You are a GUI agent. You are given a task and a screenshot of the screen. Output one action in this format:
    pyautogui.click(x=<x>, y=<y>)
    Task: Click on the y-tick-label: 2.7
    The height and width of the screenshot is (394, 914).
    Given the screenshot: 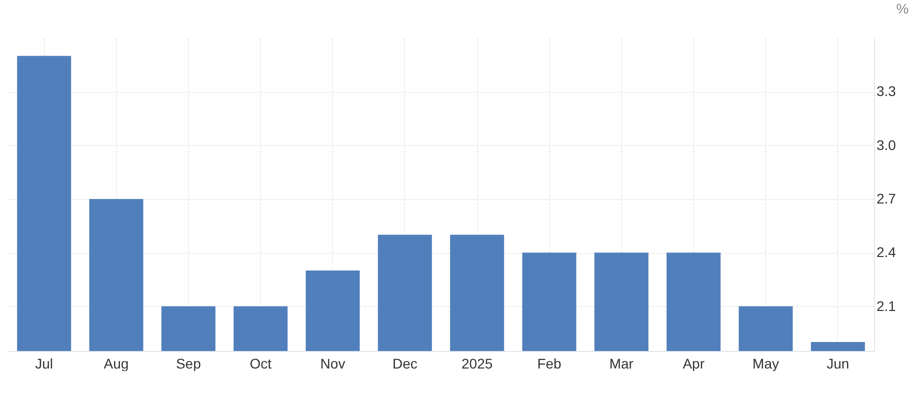 What is the action you would take?
    pyautogui.click(x=886, y=198)
    